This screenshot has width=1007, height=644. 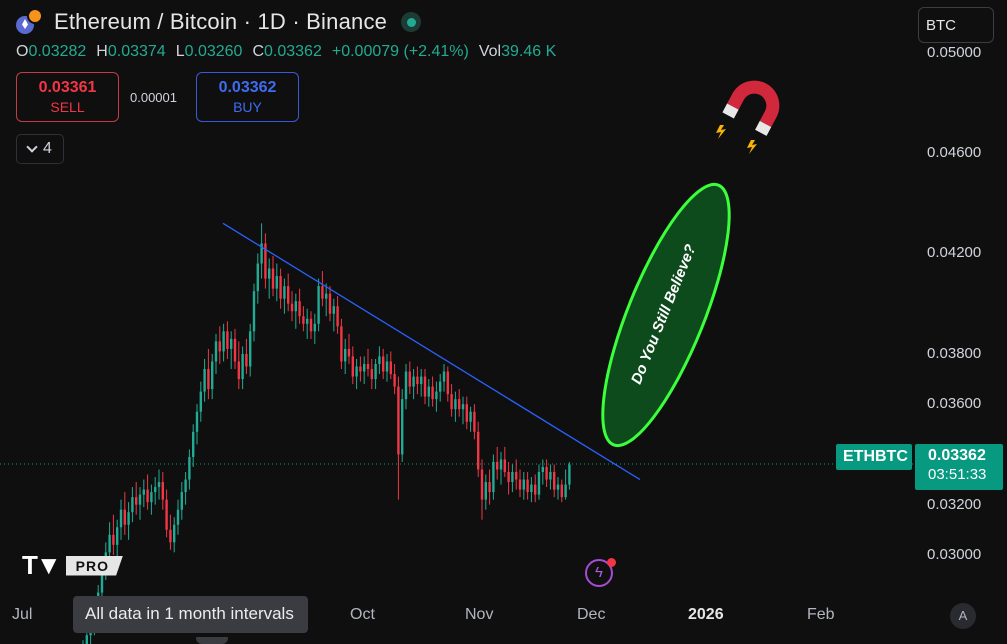 I want to click on price-tick-label: 0.03800, so click(x=954, y=353).